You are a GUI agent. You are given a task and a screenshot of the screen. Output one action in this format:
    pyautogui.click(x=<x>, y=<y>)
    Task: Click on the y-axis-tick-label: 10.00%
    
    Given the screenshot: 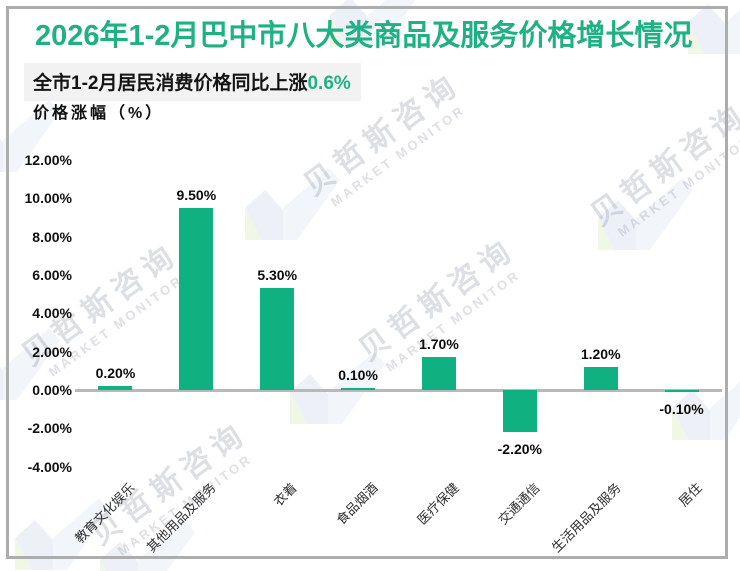 What is the action you would take?
    pyautogui.click(x=48, y=198)
    